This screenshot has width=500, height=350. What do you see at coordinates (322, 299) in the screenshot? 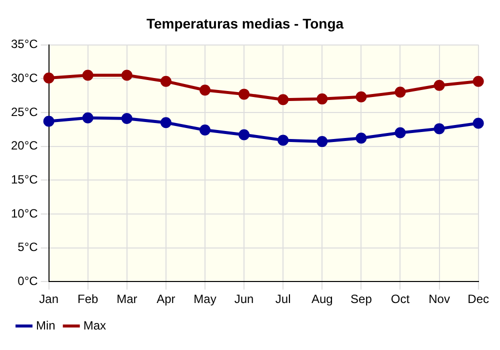
I see `x-tick-label: Aug` at bounding box center [322, 299].